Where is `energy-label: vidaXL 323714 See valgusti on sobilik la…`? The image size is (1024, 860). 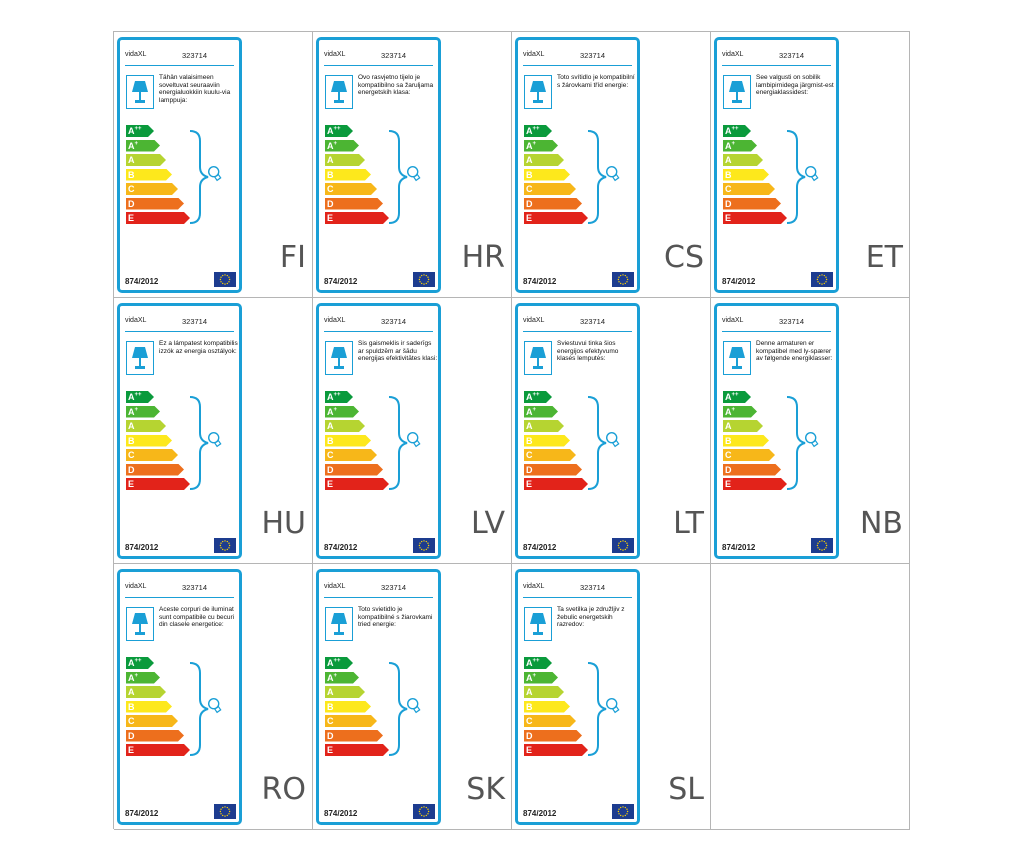 energy-label: vidaXL 323714 See valgusti on sobilik la… is located at coordinates (776, 165).